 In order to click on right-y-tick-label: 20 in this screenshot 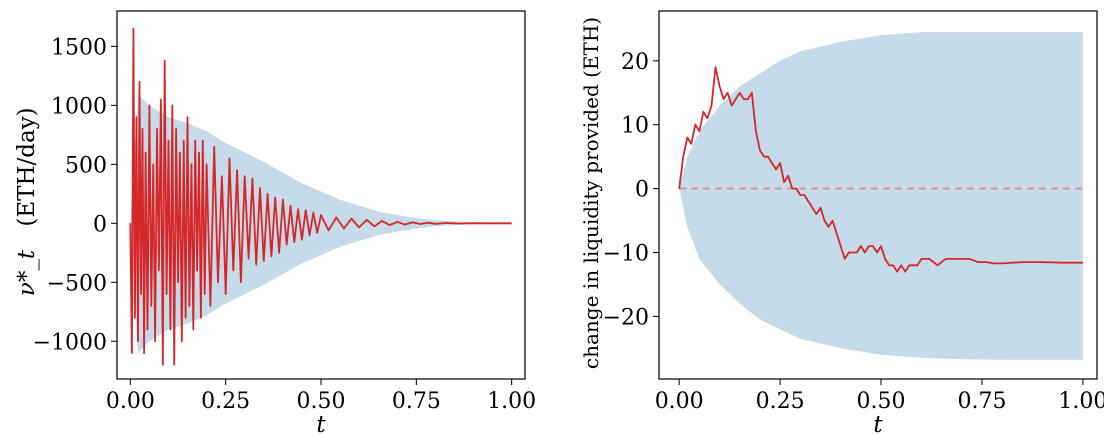, I will do `click(635, 62)`.